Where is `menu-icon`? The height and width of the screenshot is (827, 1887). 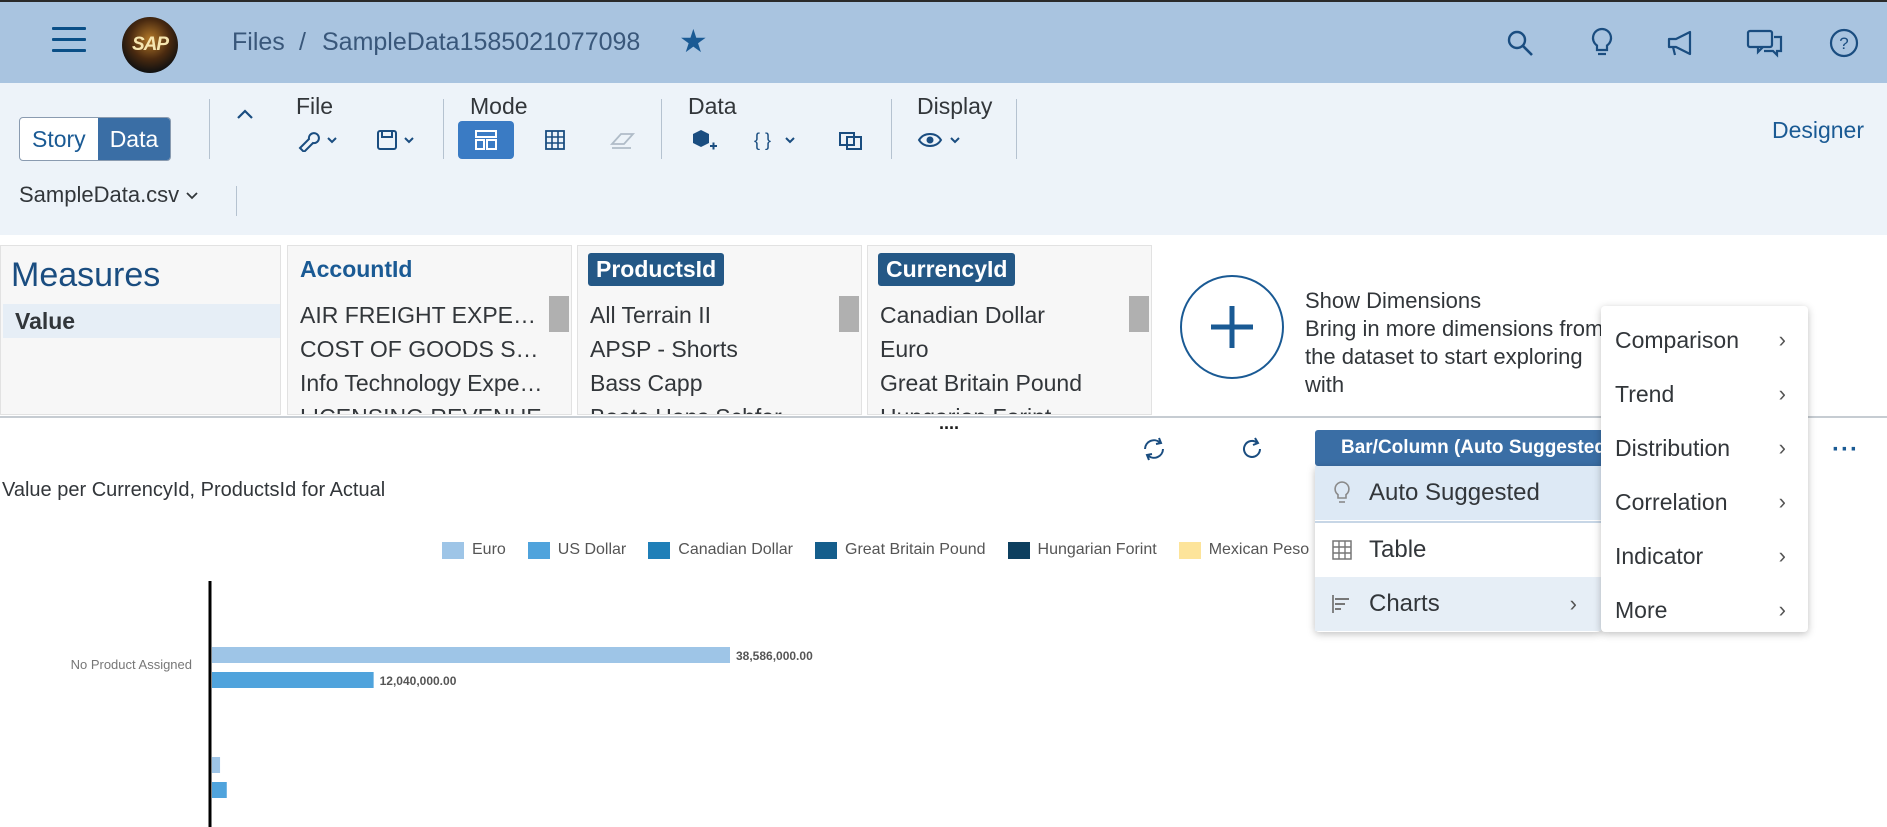 menu-icon is located at coordinates (69, 41).